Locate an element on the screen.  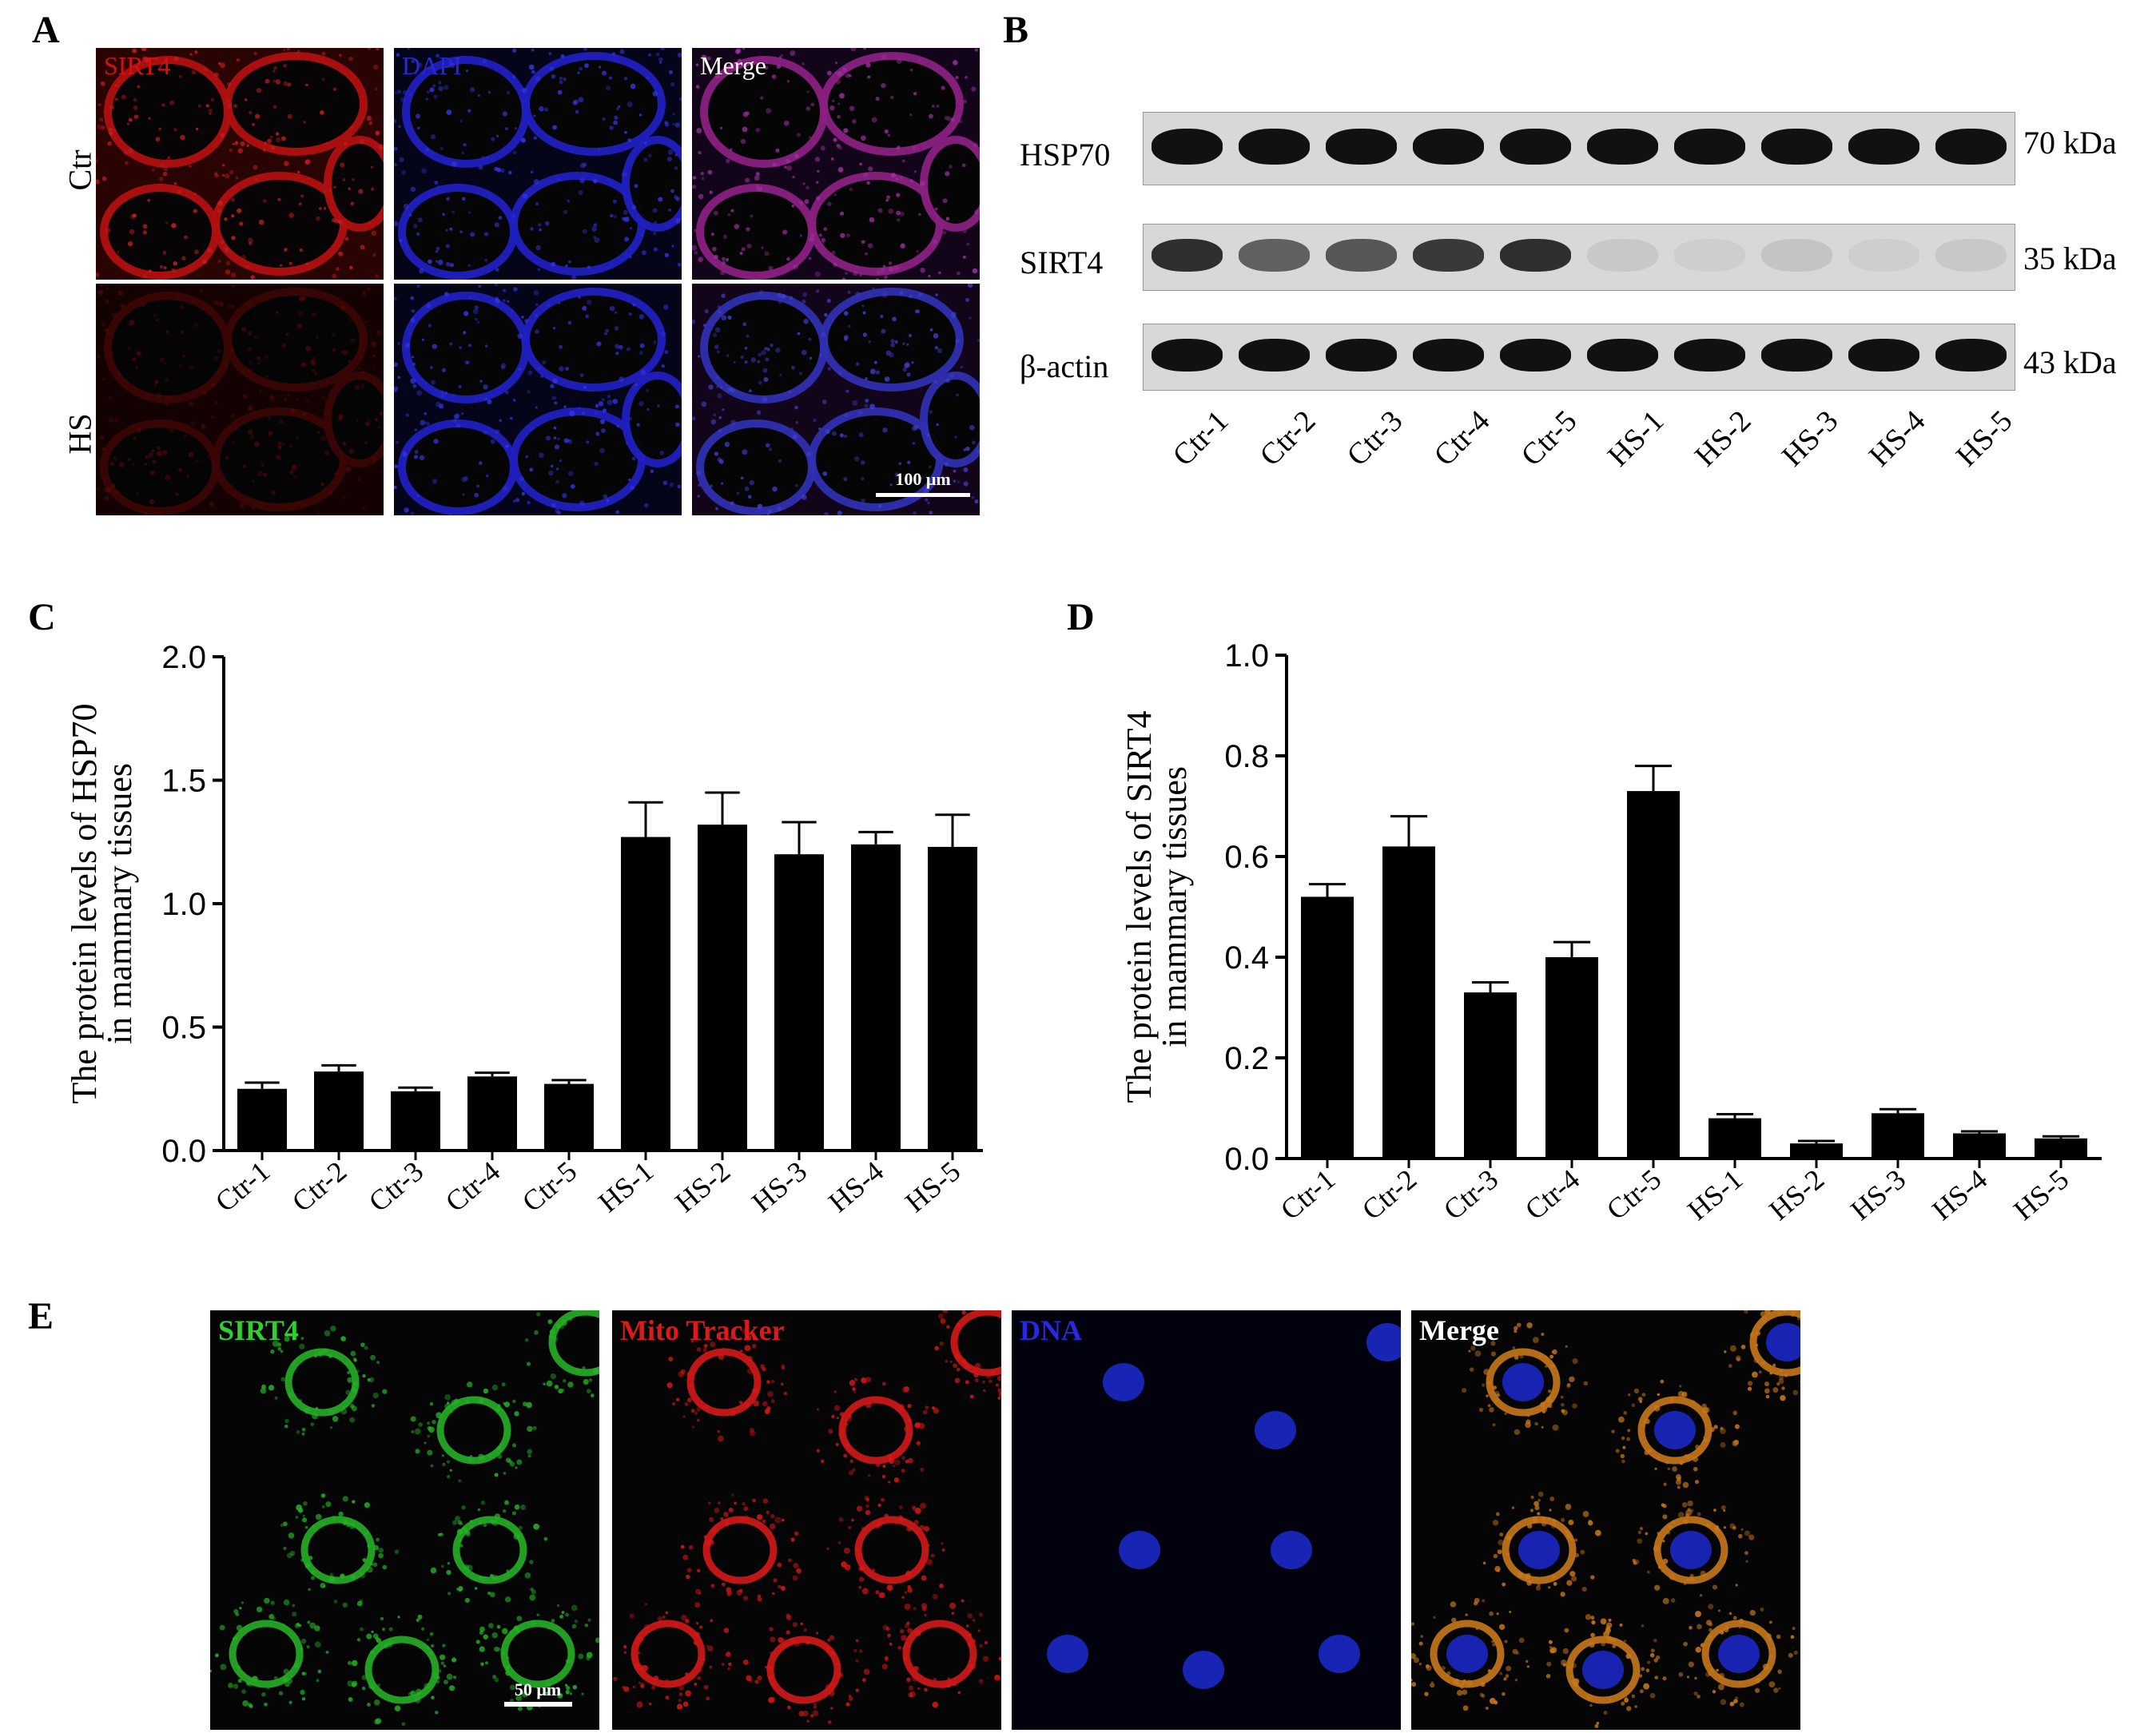
blot-beta-actin is located at coordinates (1579, 358).